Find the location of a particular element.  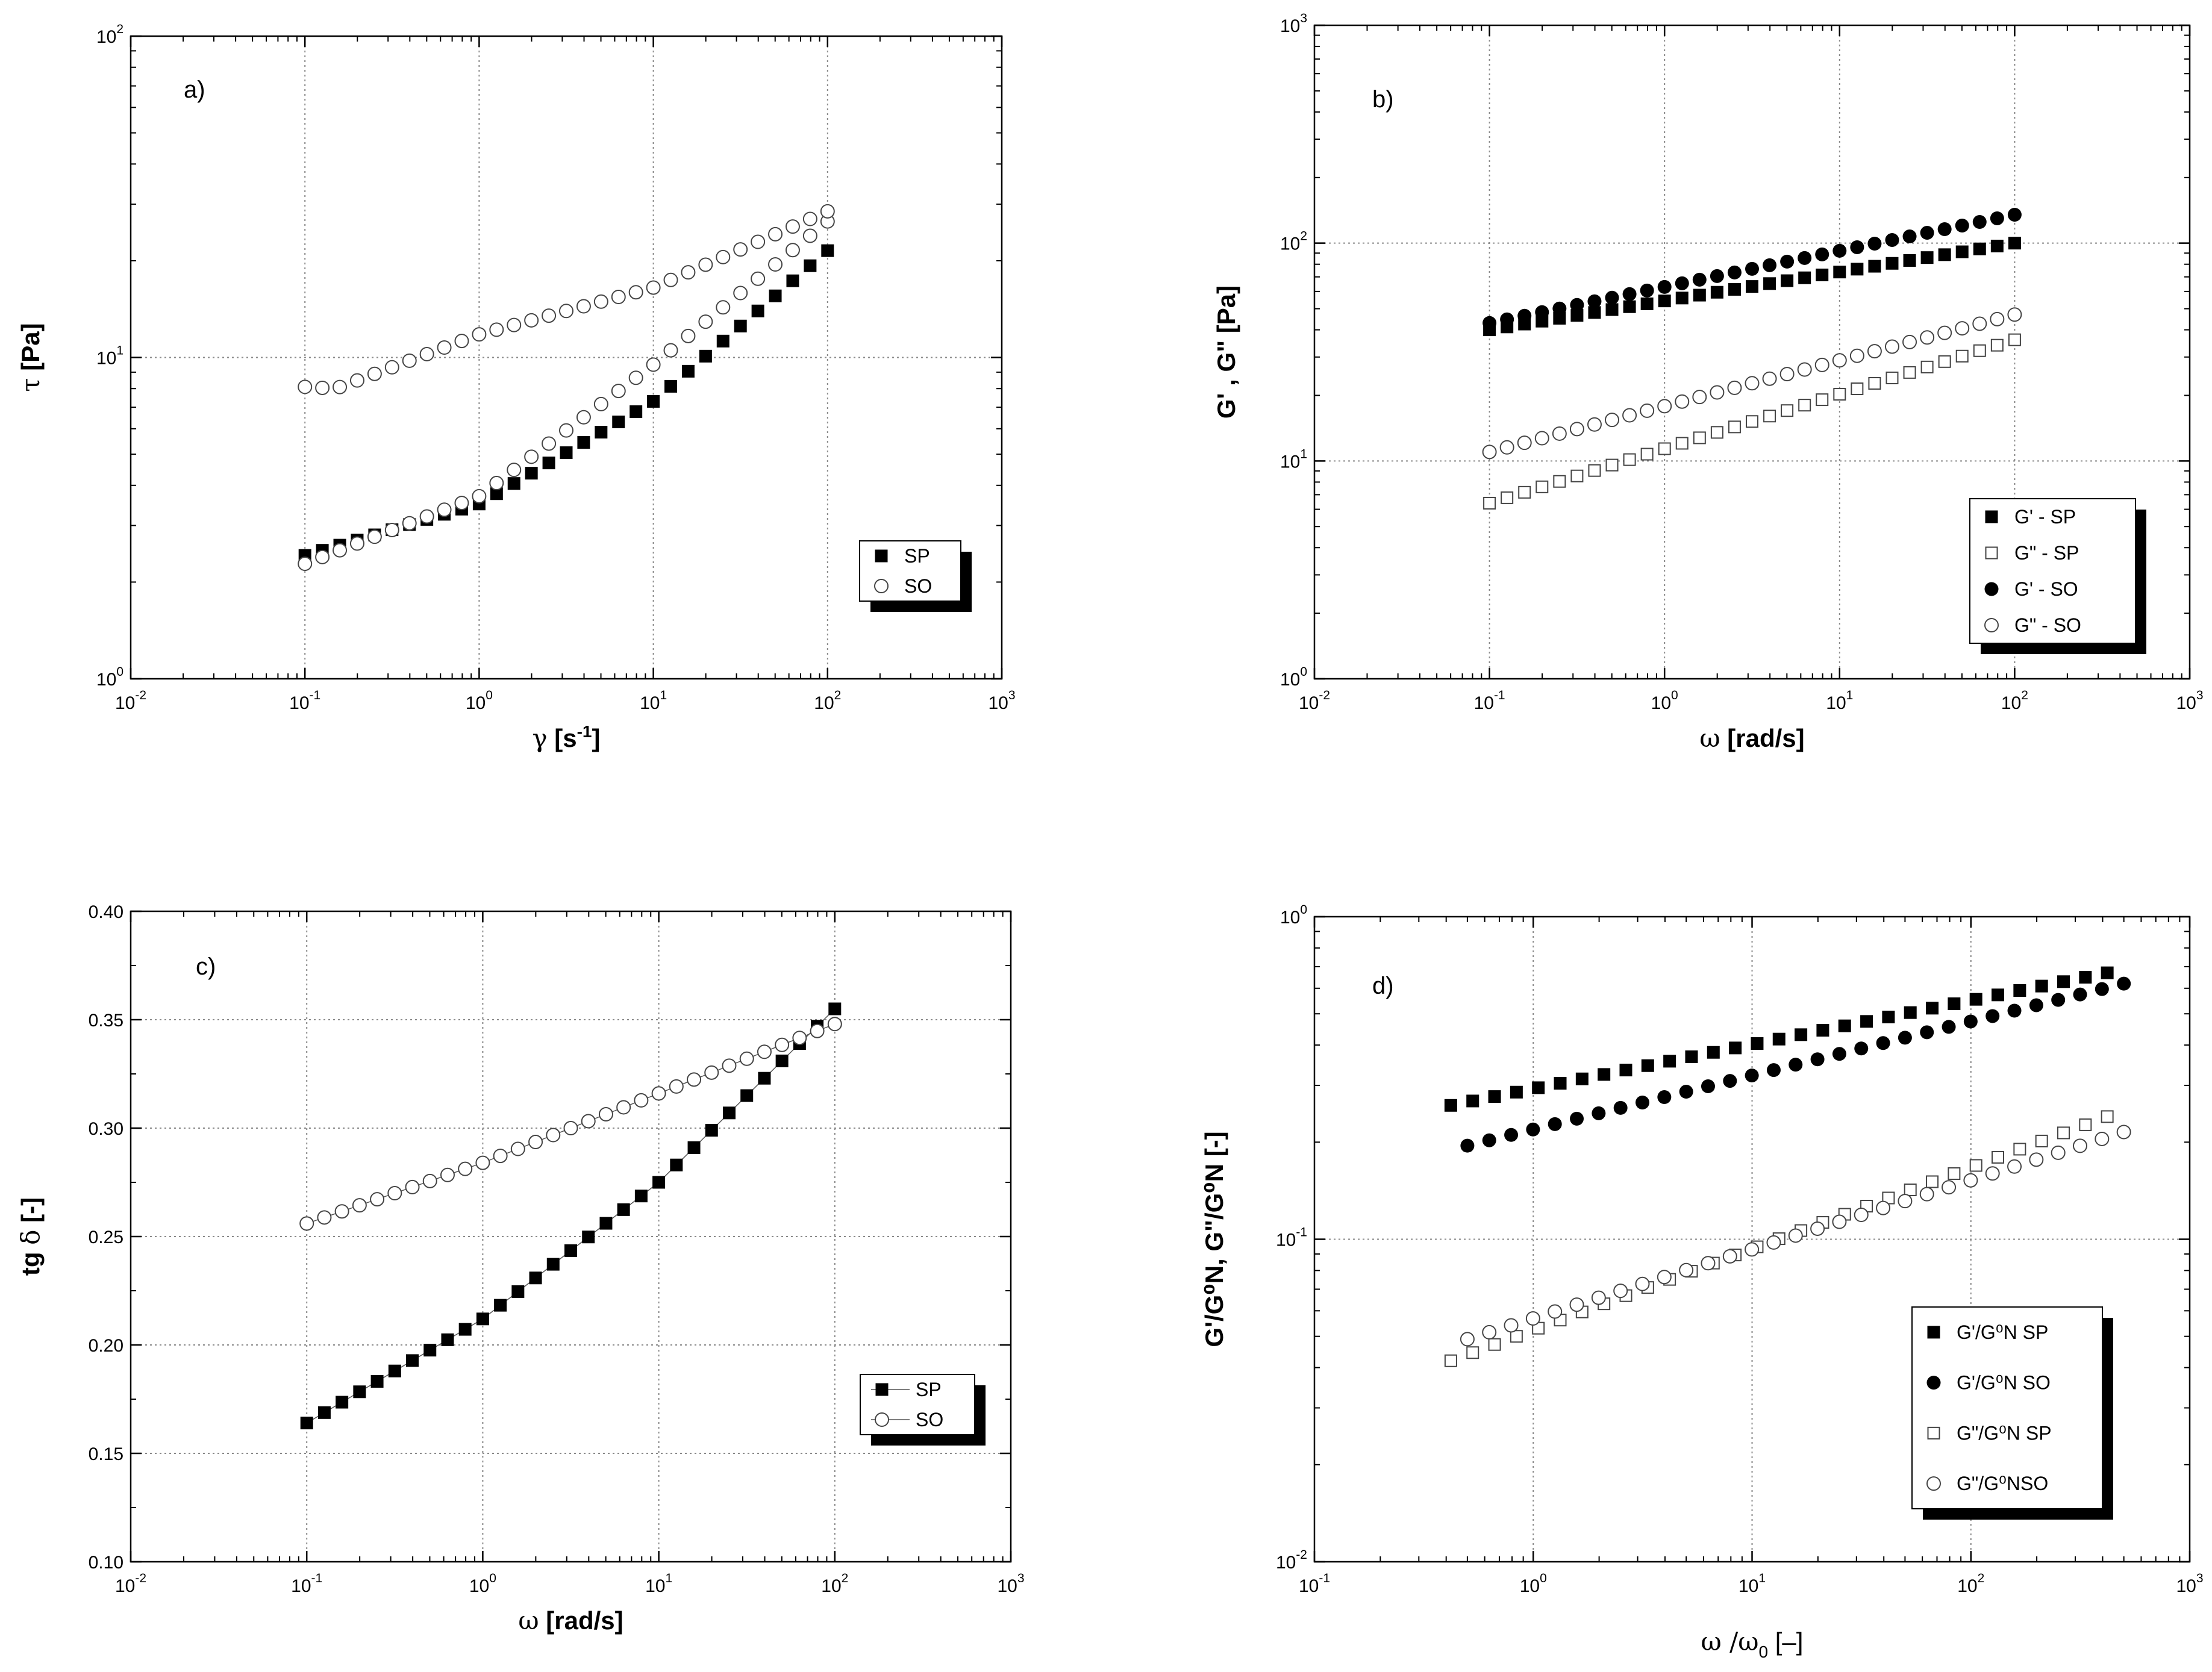

y-tick-label: 10² is located at coordinates (1293, 241).